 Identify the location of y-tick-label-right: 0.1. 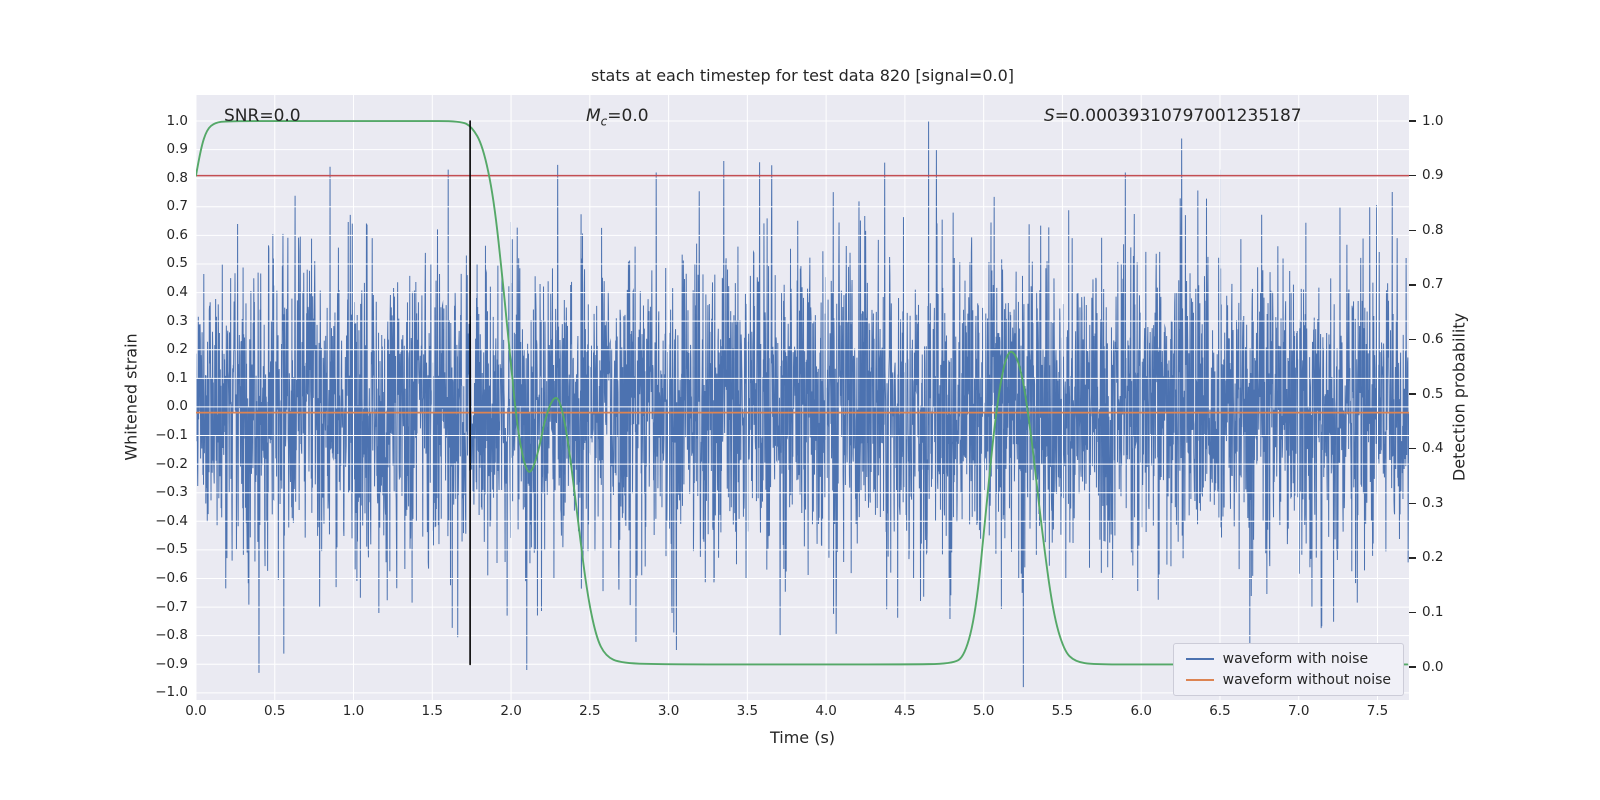
(1433, 612).